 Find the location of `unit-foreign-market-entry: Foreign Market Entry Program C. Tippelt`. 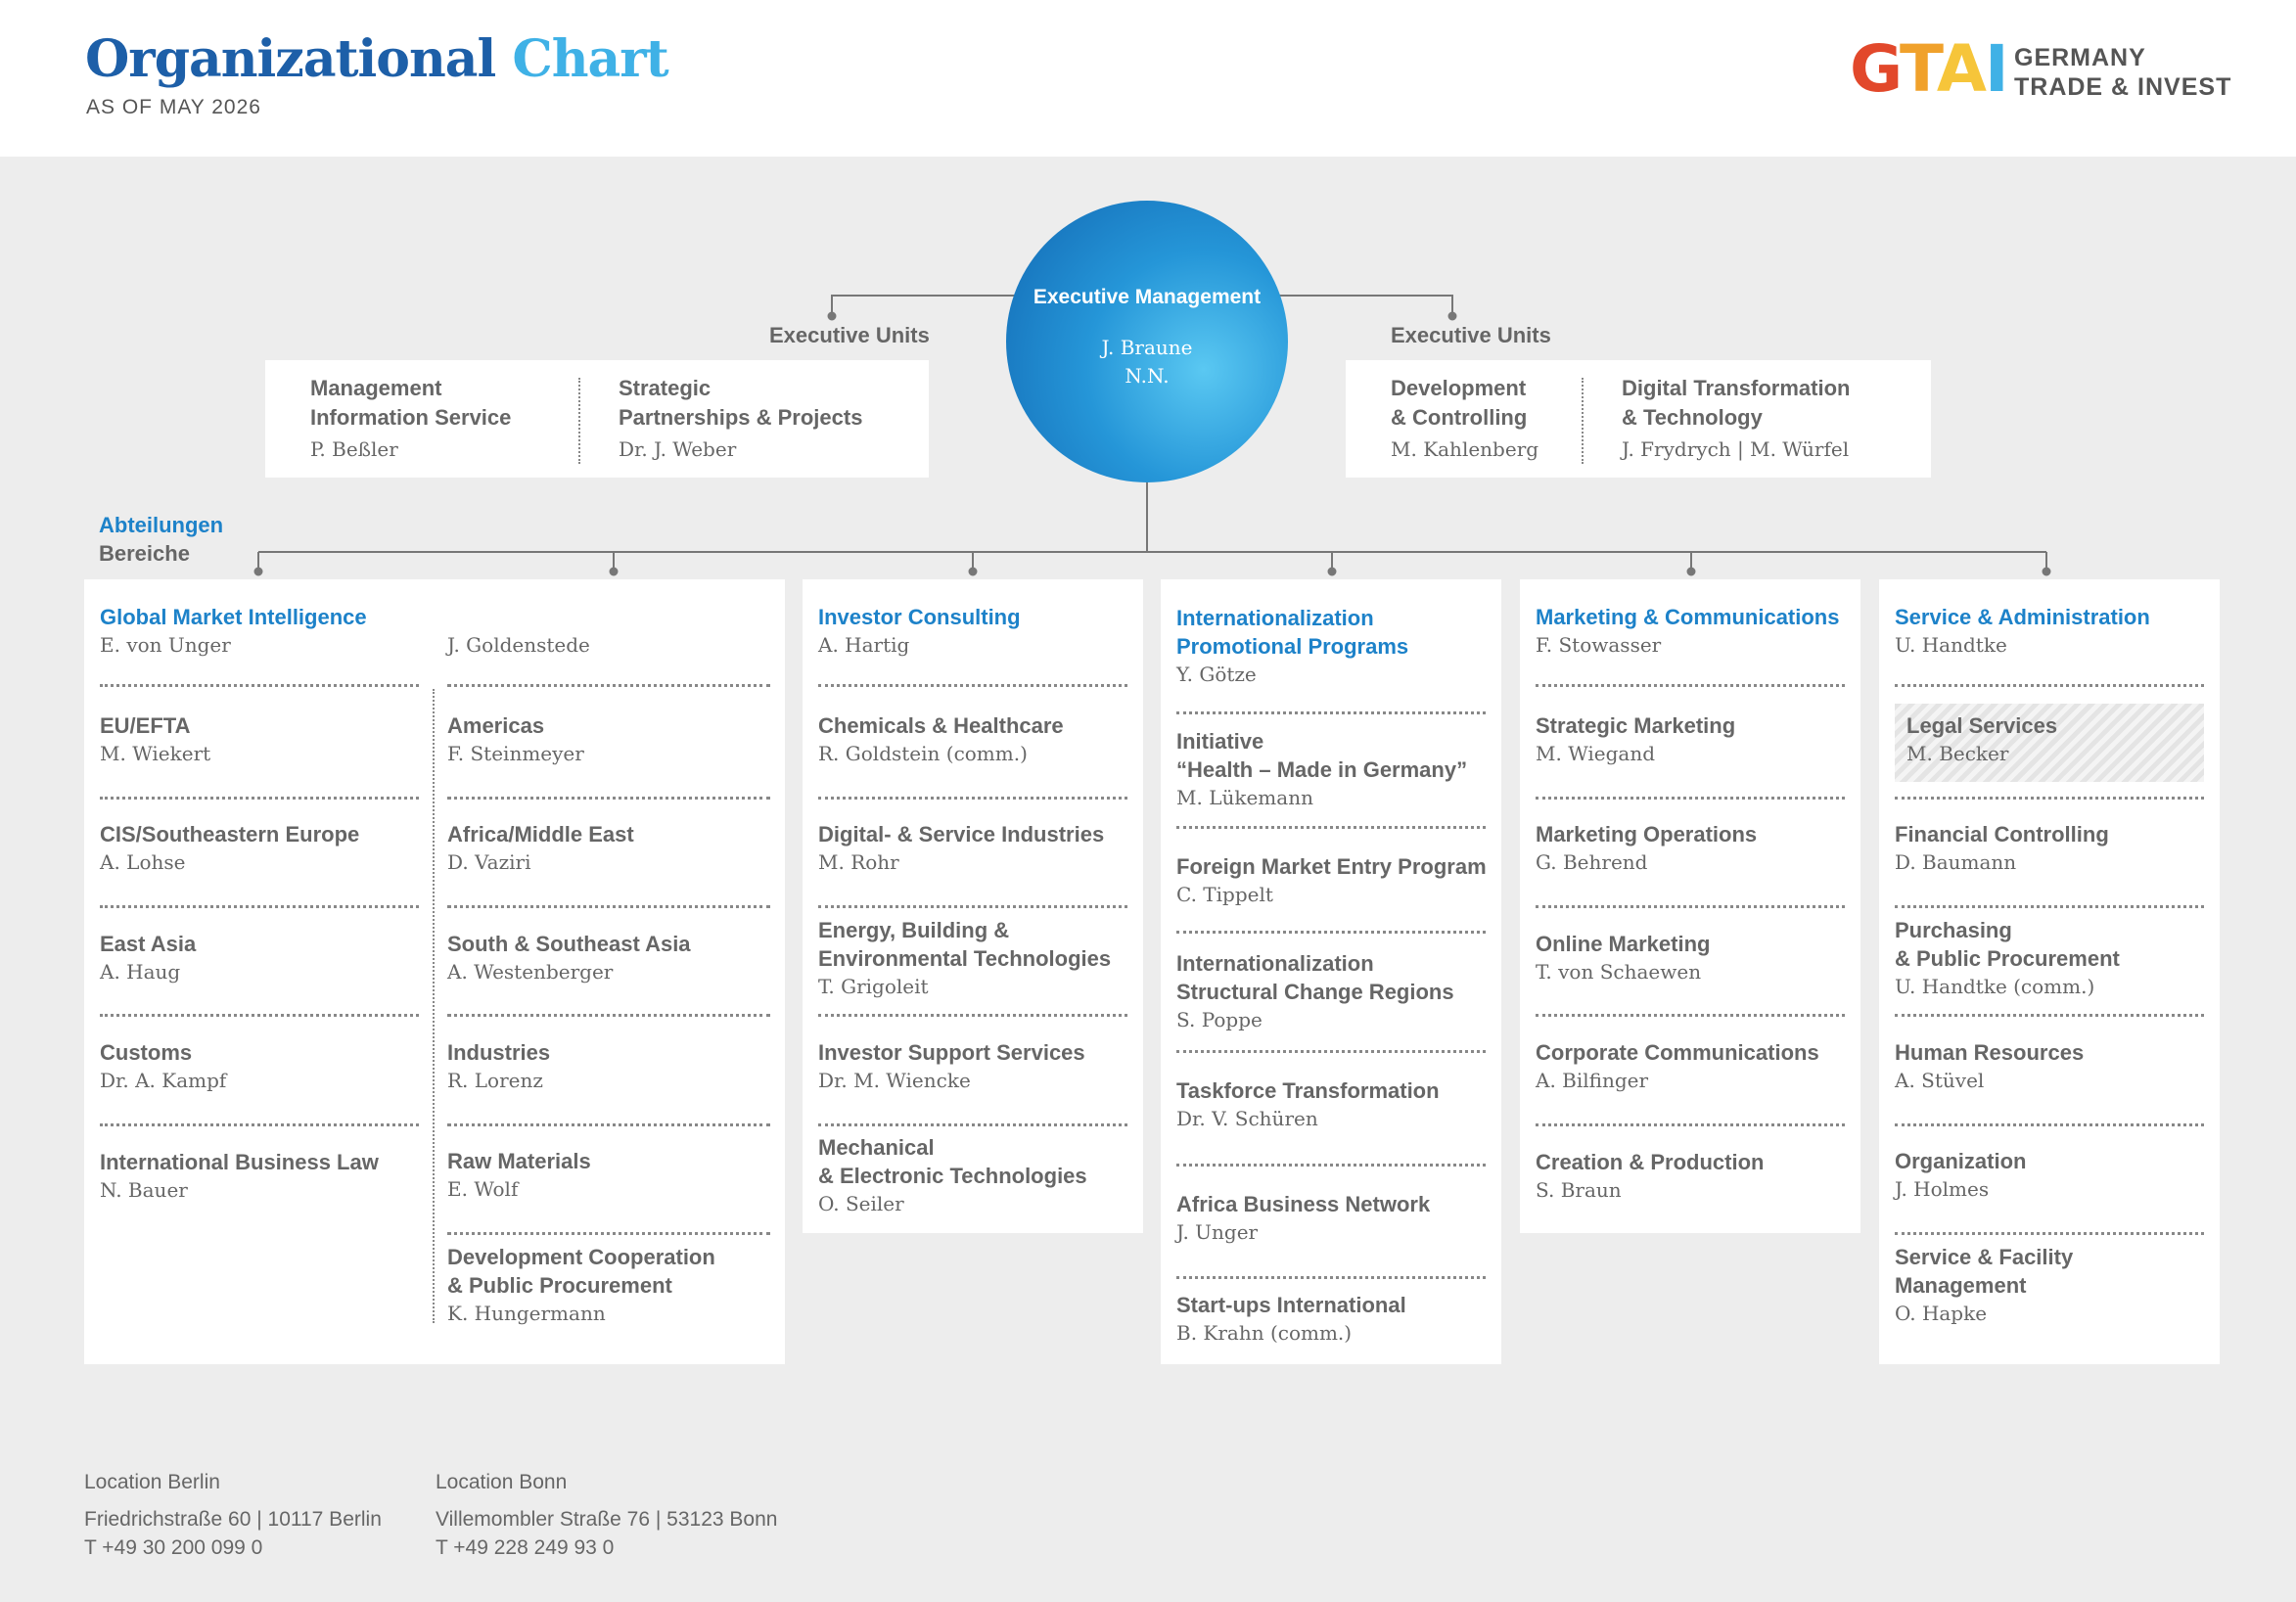

unit-foreign-market-entry: Foreign Market Entry Program C. Tippelt is located at coordinates (1331, 880).